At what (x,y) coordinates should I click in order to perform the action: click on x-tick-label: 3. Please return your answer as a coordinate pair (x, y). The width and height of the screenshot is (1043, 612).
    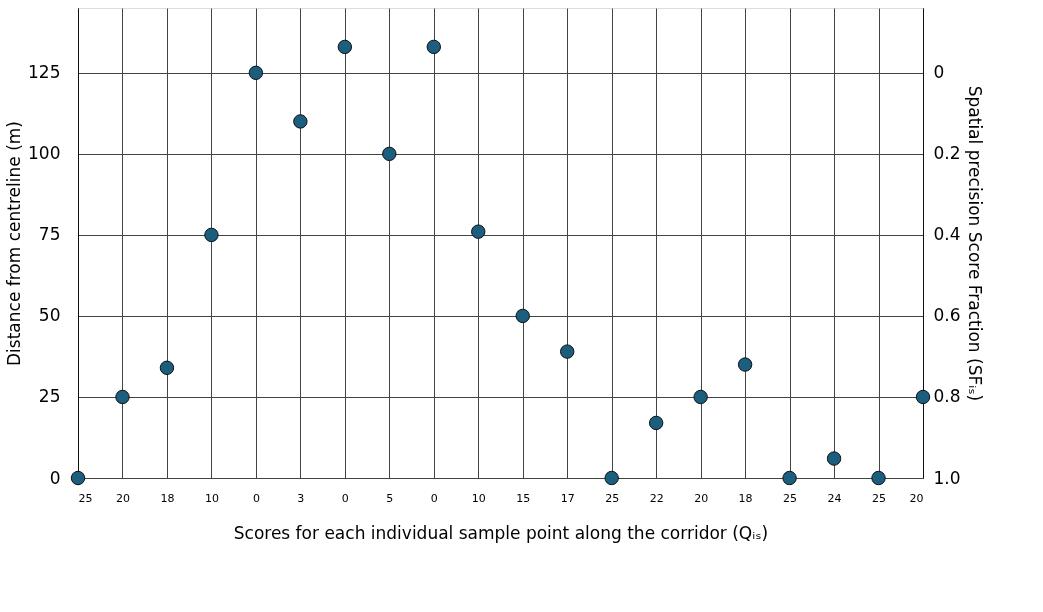
    Looking at the image, I should click on (301, 498).